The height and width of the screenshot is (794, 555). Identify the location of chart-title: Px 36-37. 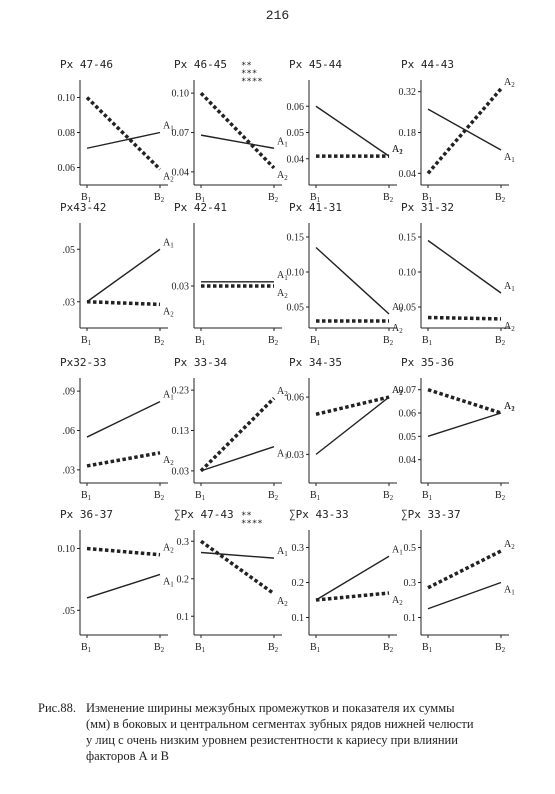
(86, 514).